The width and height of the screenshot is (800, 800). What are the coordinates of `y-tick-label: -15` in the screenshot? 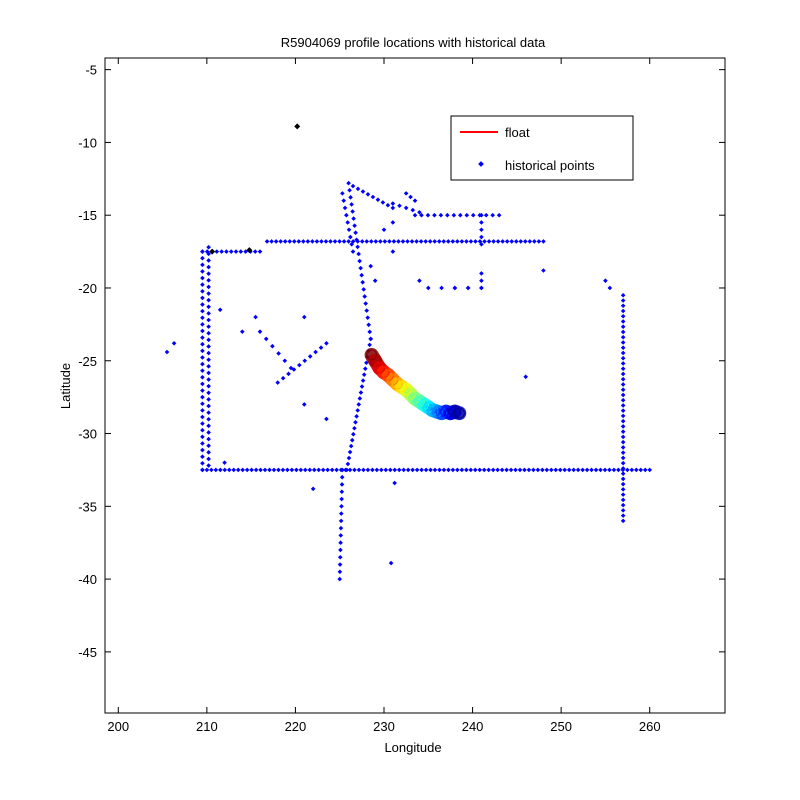 It's located at (87, 215).